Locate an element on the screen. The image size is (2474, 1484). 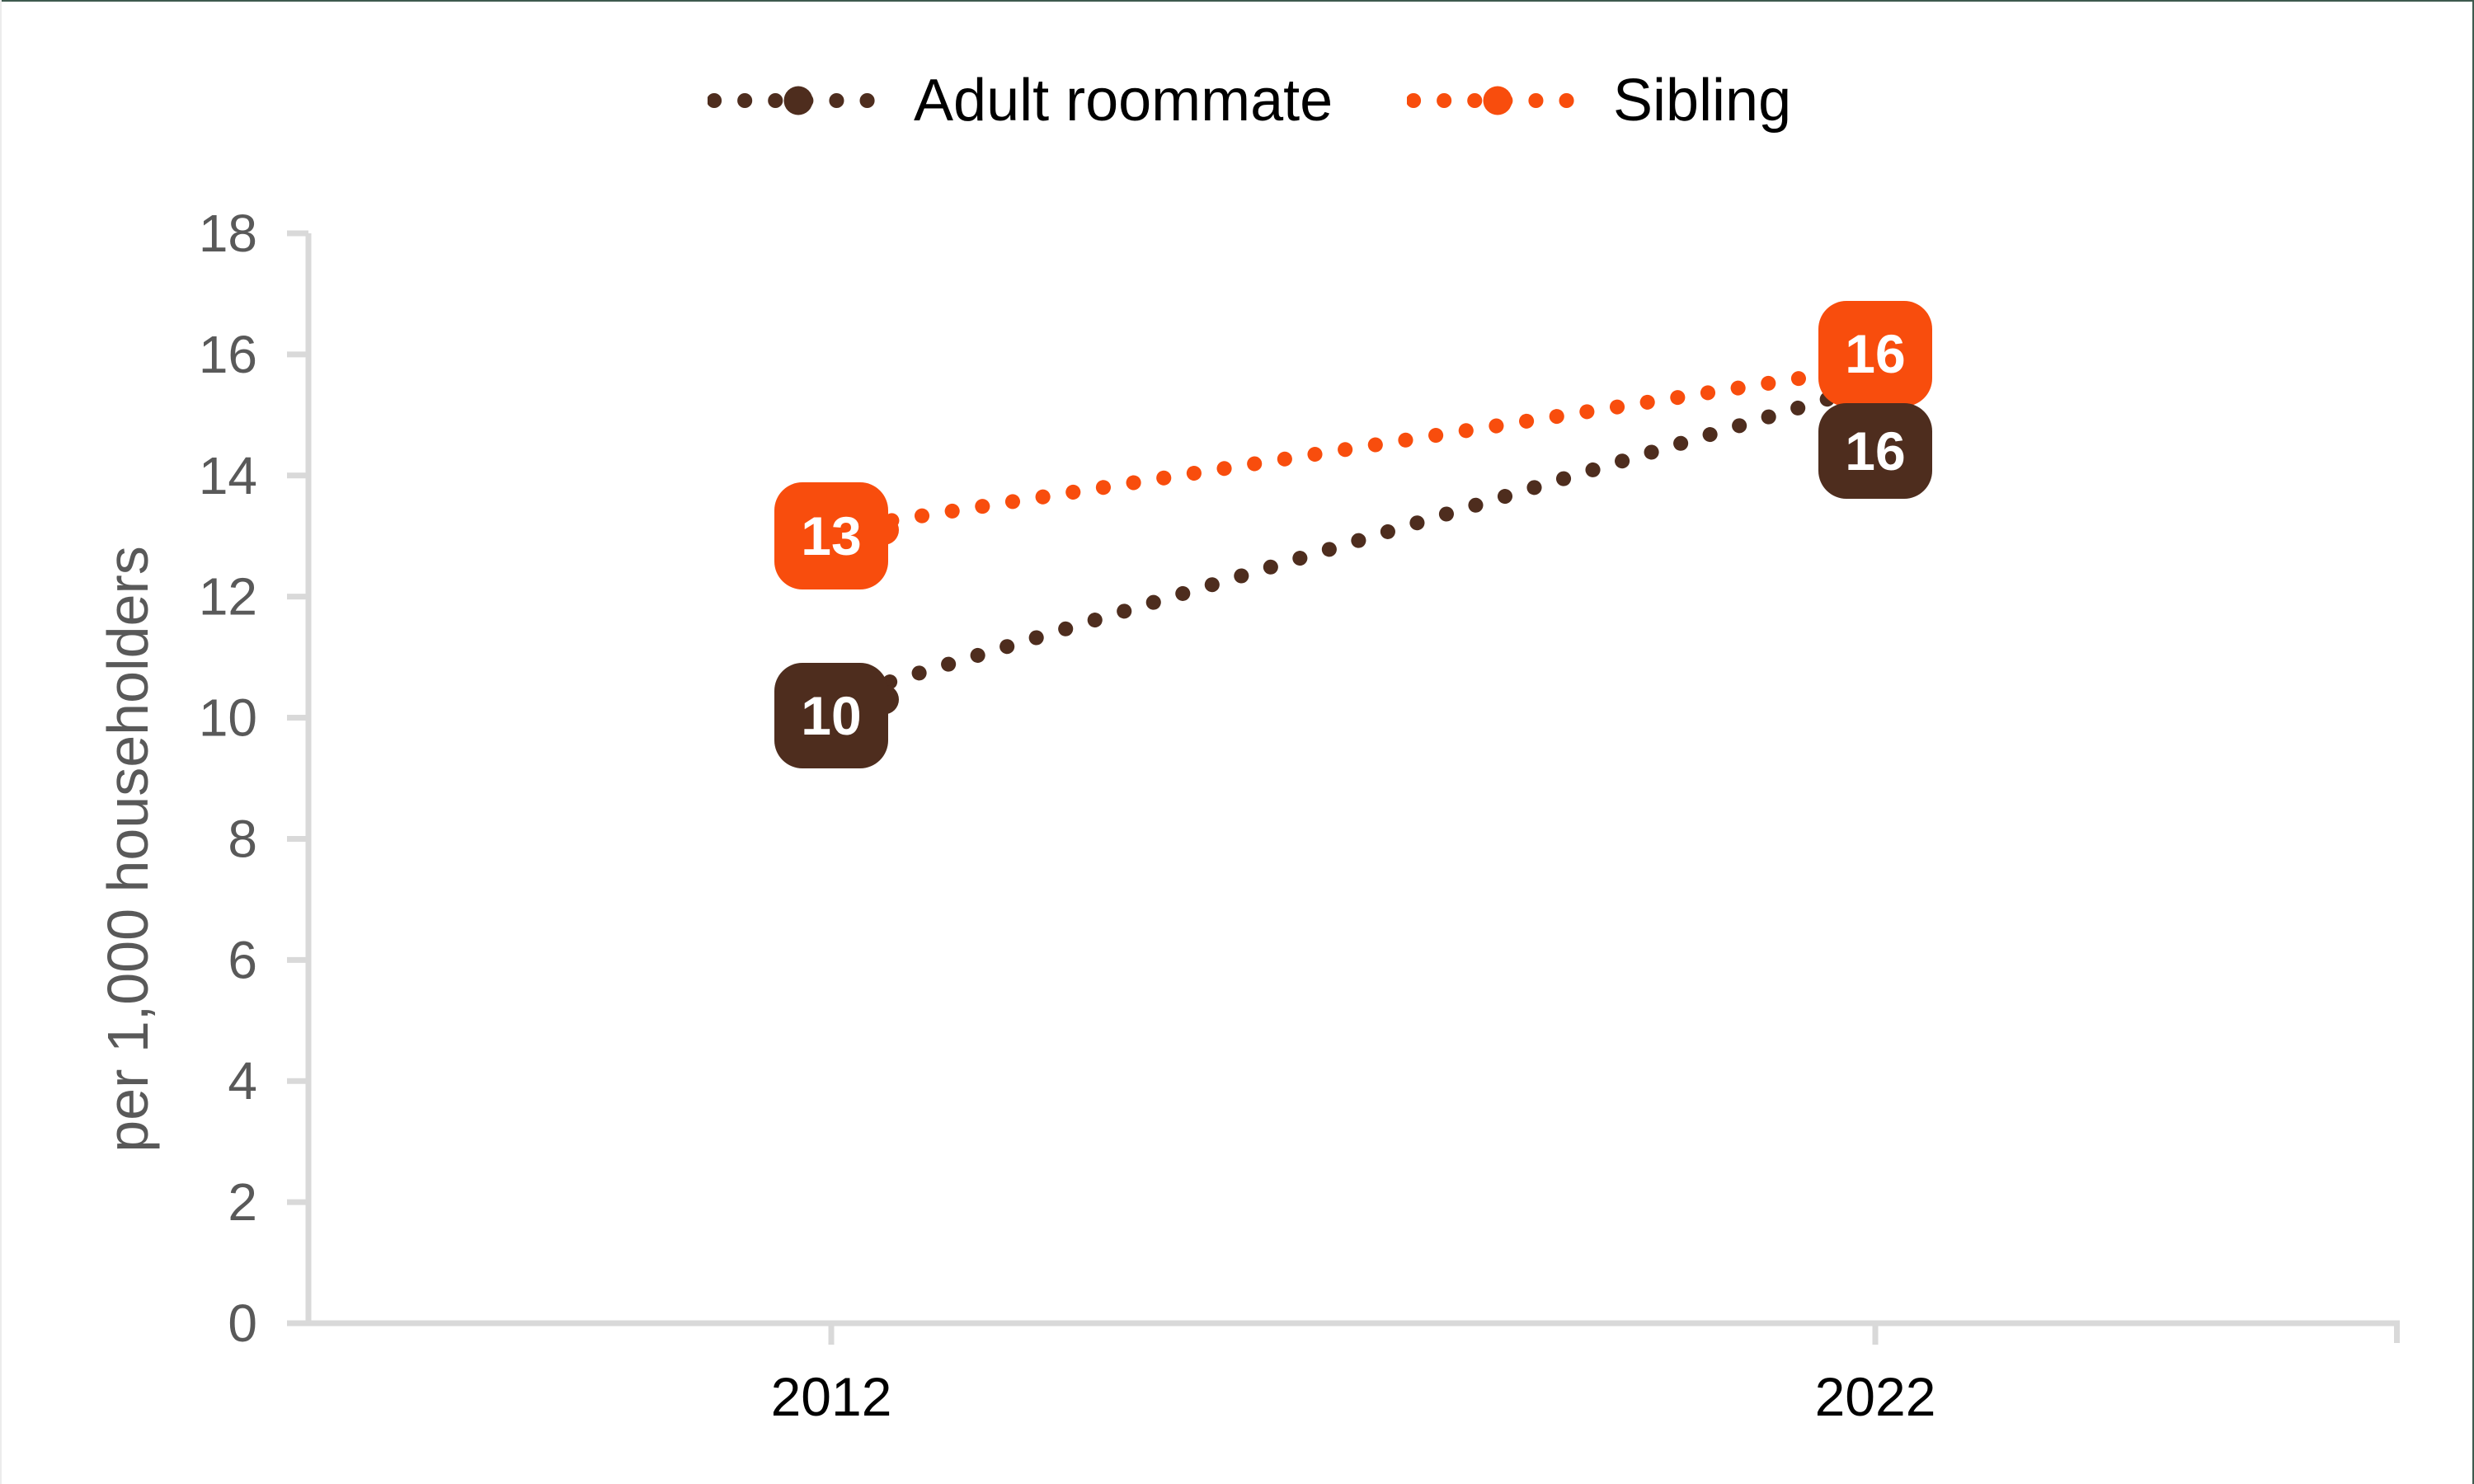
data-label-sibling-2012: 13 is located at coordinates (831, 535).